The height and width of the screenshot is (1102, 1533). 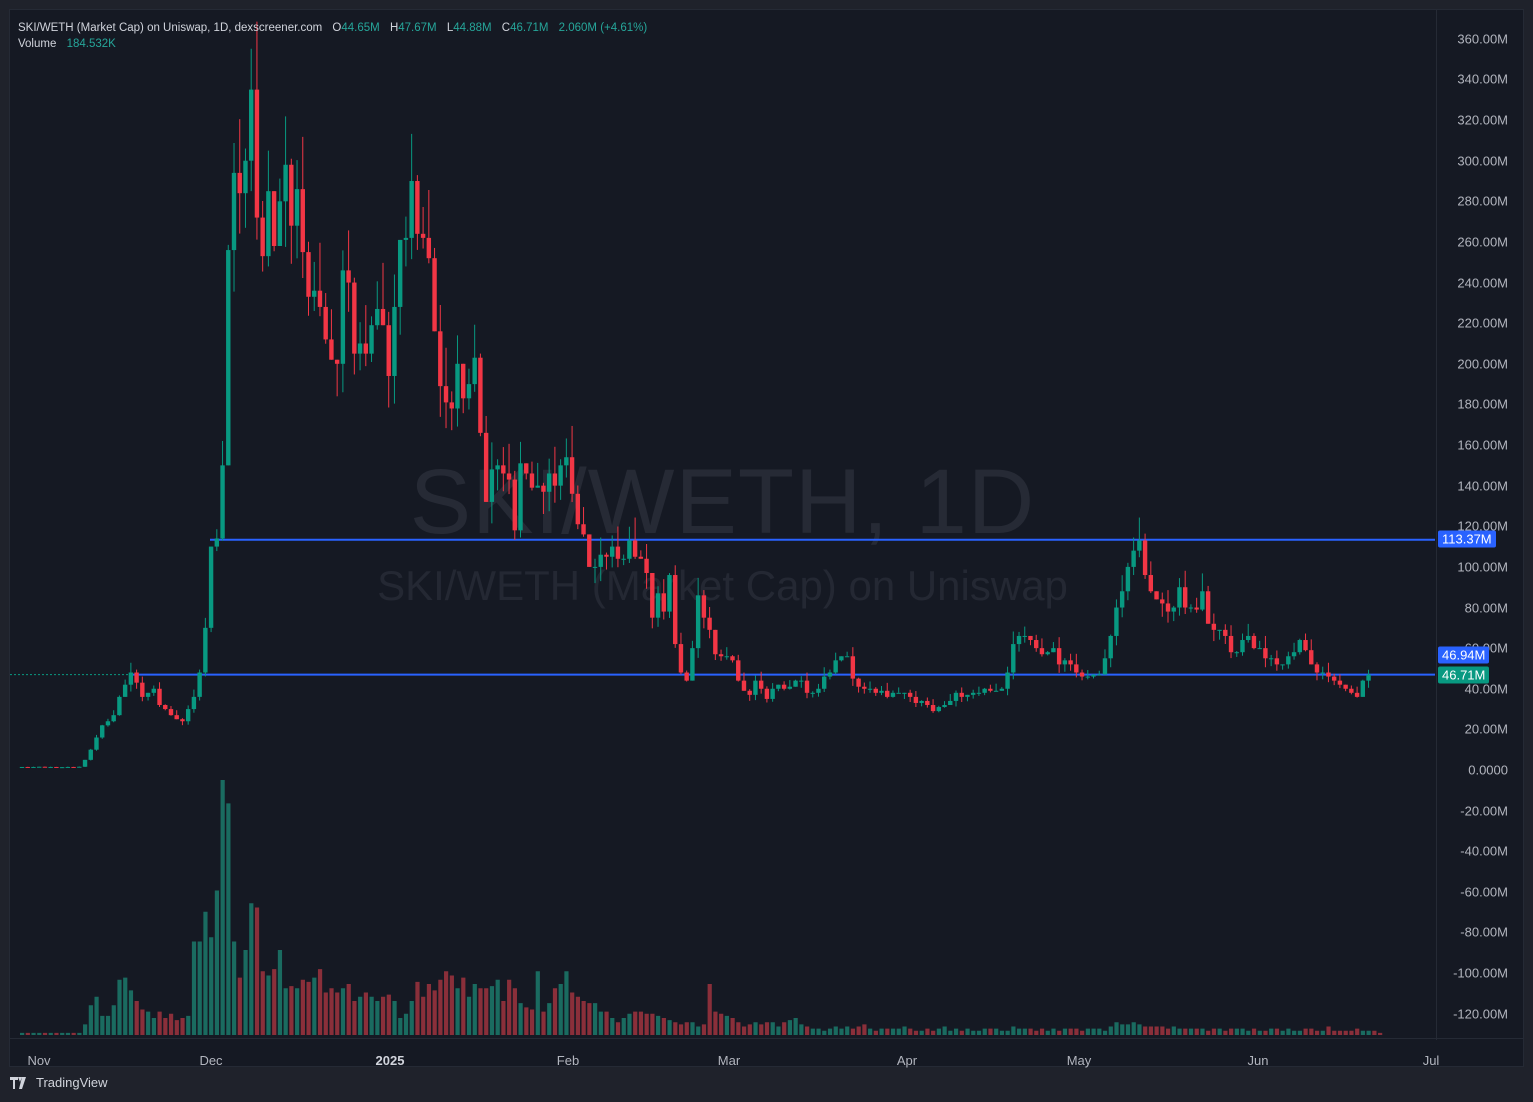 I want to click on legend-volume-row: Volume 184.532K, so click(x=332, y=44).